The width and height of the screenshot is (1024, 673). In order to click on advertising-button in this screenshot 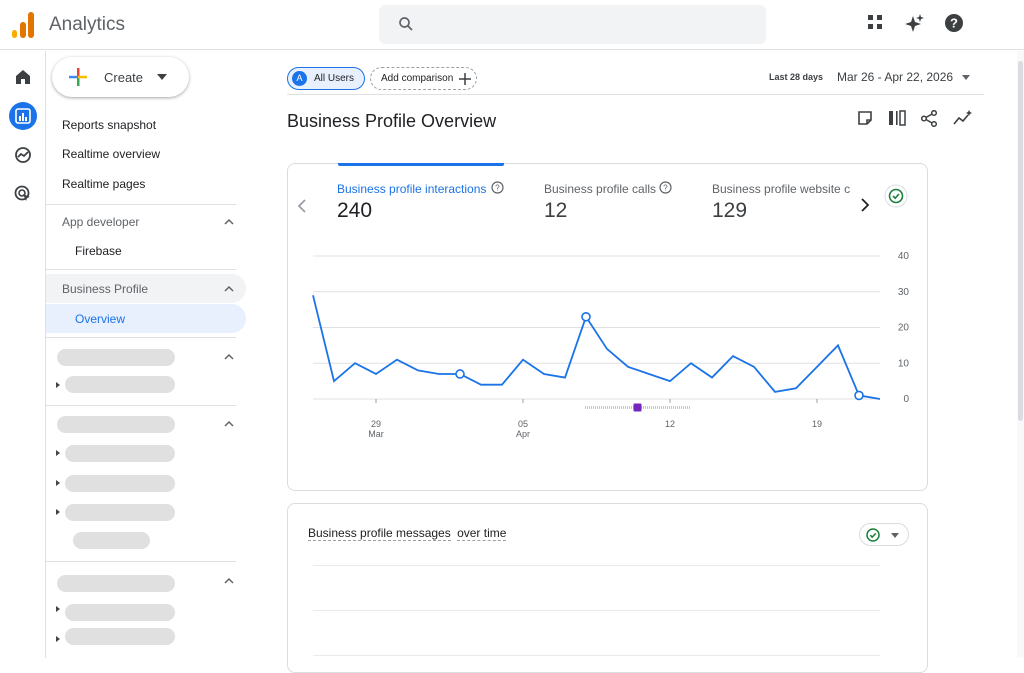, I will do `click(23, 194)`.